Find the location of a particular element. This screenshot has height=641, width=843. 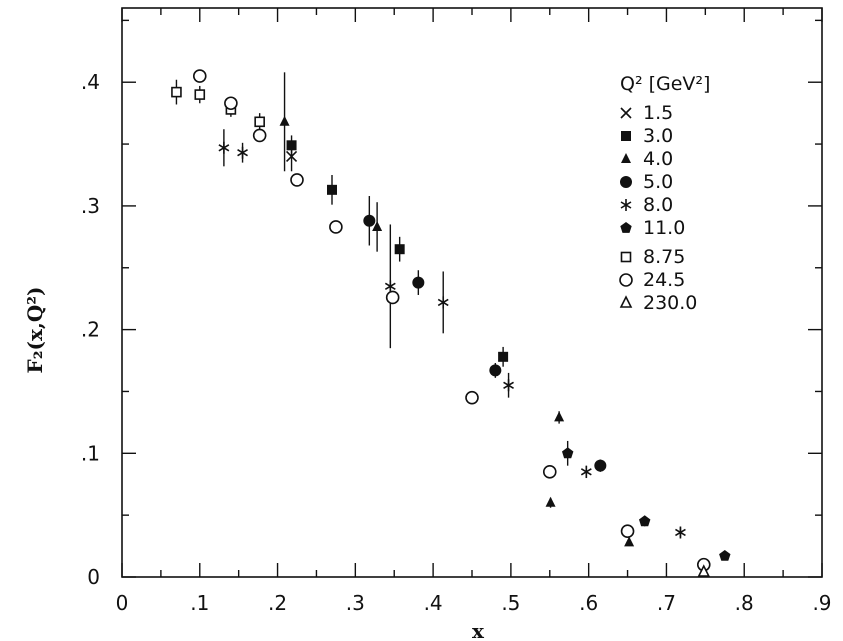

x-tick-label: .9 is located at coordinates (821, 603).